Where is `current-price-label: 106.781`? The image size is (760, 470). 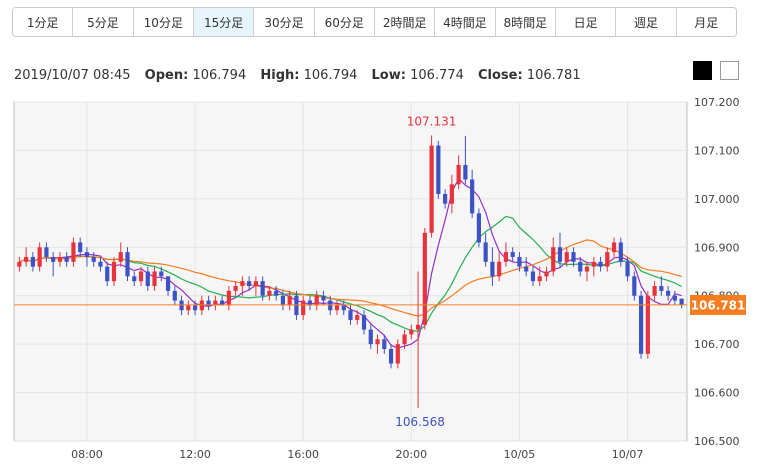 current-price-label: 106.781 is located at coordinates (718, 305).